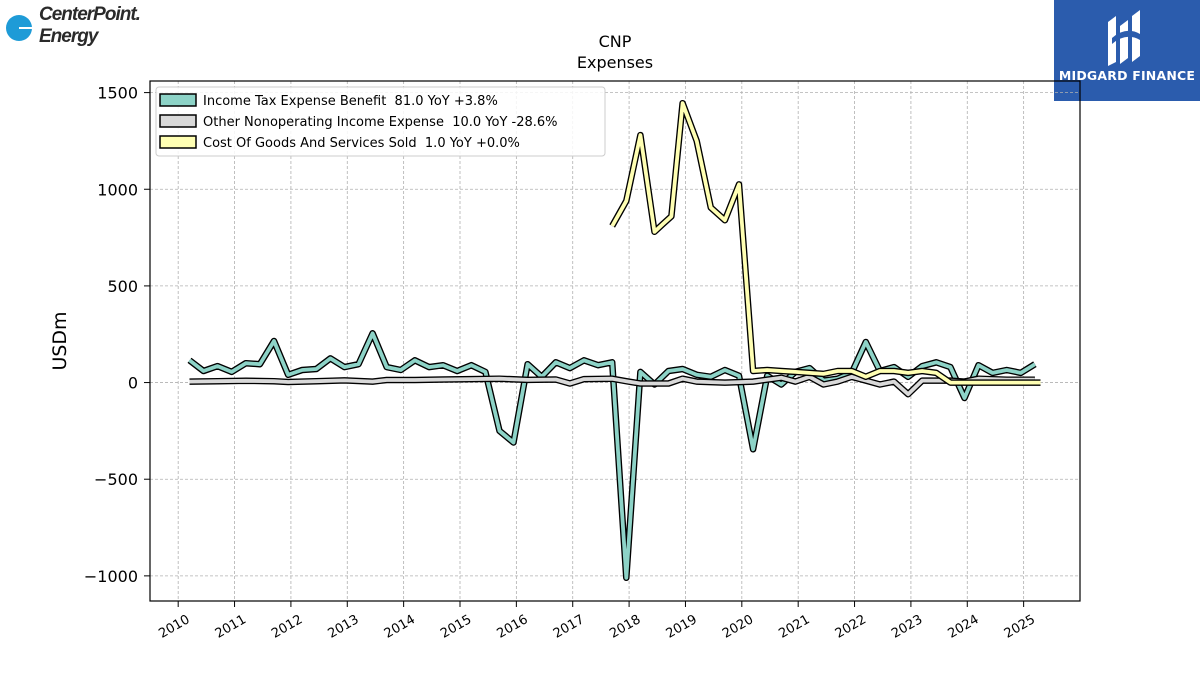 This screenshot has width=1200, height=675. I want to click on x-tick-label: 2016, so click(513, 627).